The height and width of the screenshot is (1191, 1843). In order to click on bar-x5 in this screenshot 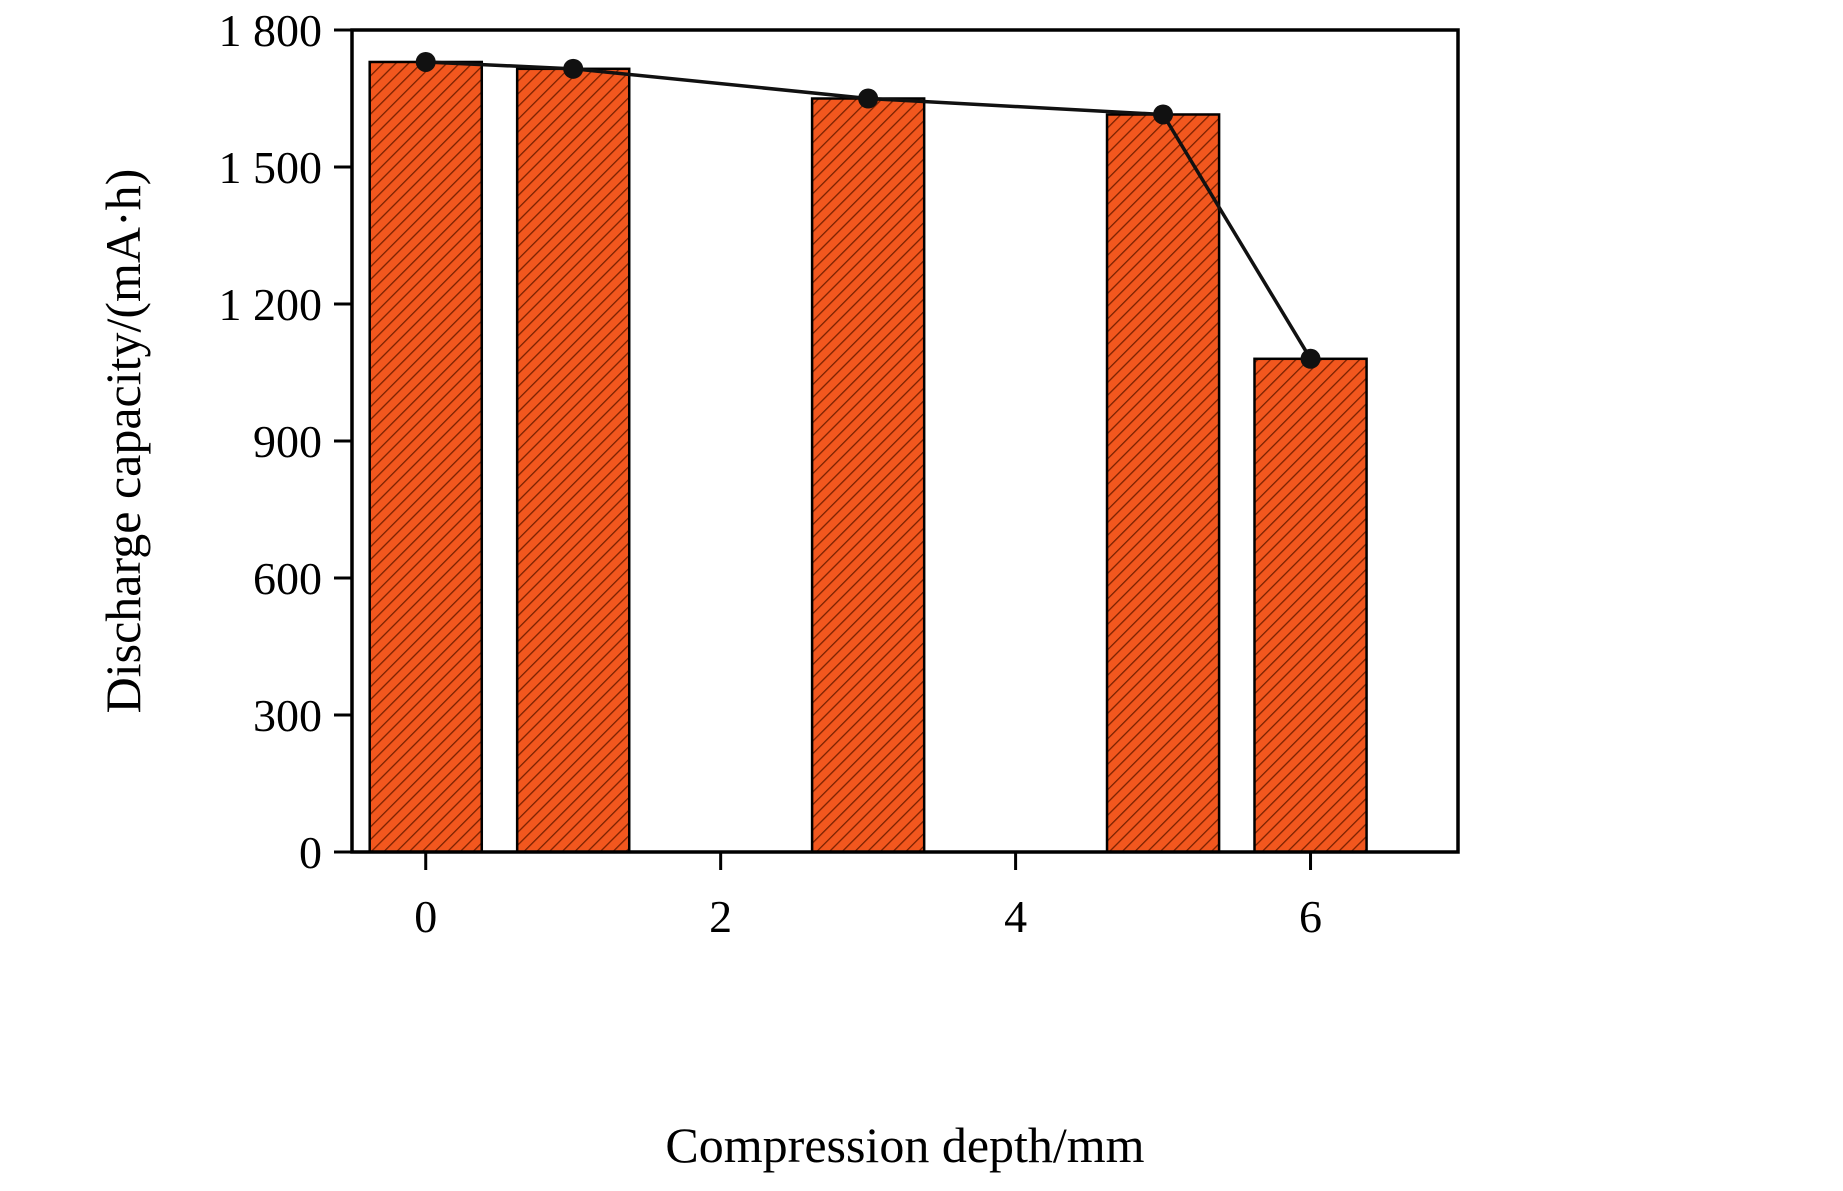, I will do `click(1163, 483)`.